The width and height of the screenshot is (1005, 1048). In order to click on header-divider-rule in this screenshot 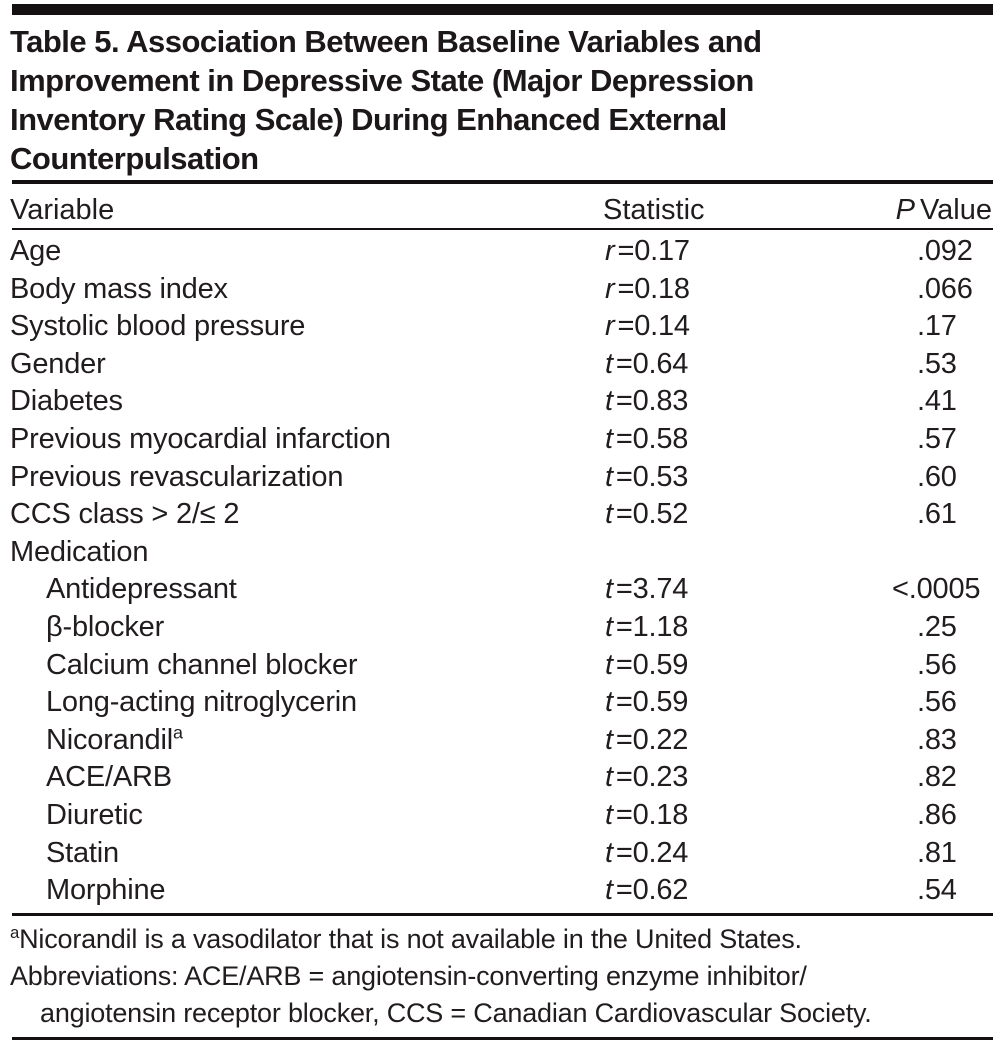, I will do `click(502, 229)`.